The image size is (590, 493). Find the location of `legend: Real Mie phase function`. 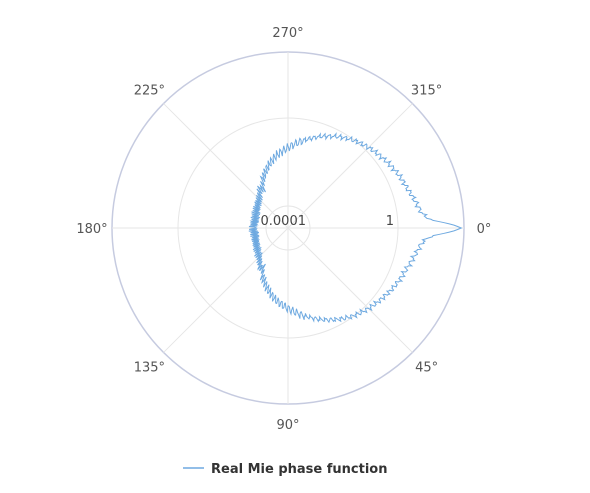

legend: Real Mie phase function is located at coordinates (285, 469).